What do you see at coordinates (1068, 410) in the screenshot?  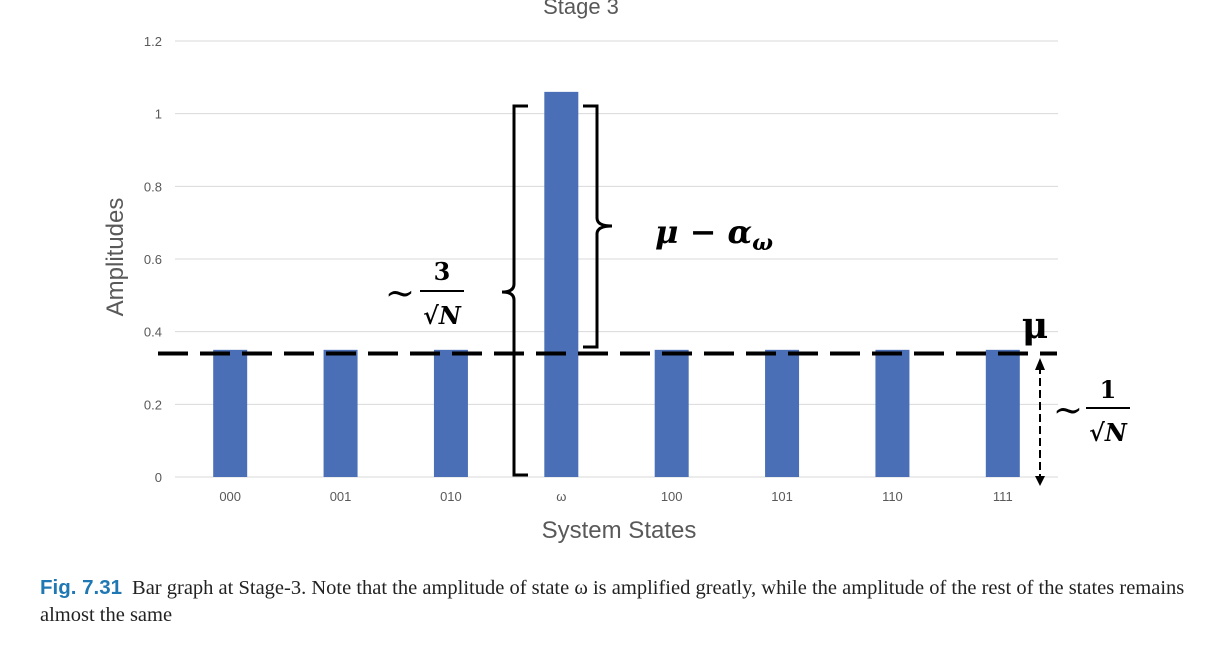 I see `tilde-symbol-2: ~` at bounding box center [1068, 410].